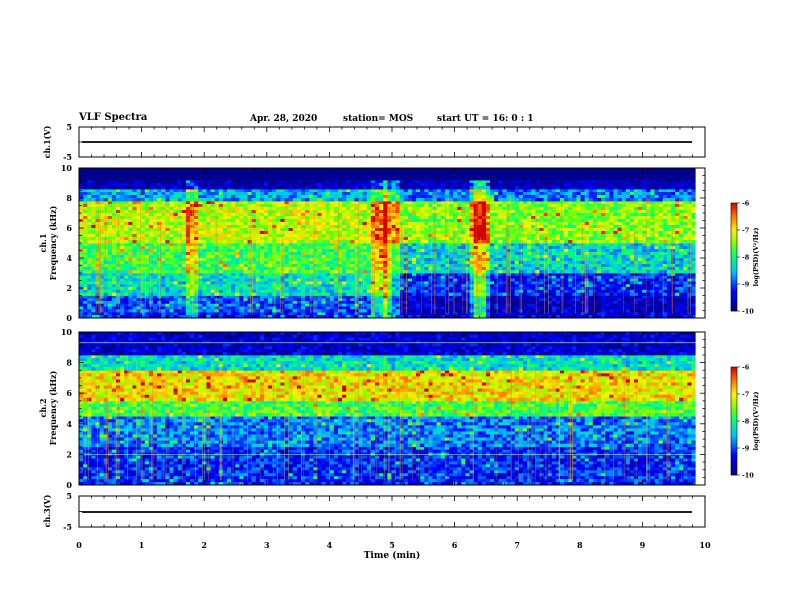 The width and height of the screenshot is (792, 612). What do you see at coordinates (643, 545) in the screenshot?
I see `x-tick-label: 9` at bounding box center [643, 545].